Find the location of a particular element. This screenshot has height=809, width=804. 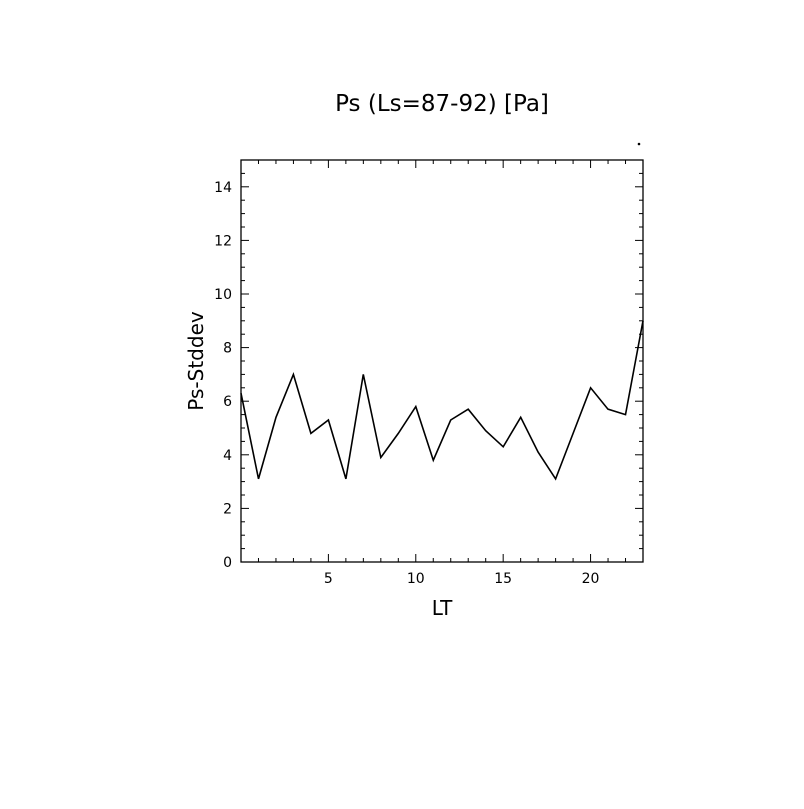

y-tick-label: 8 is located at coordinates (227, 349).